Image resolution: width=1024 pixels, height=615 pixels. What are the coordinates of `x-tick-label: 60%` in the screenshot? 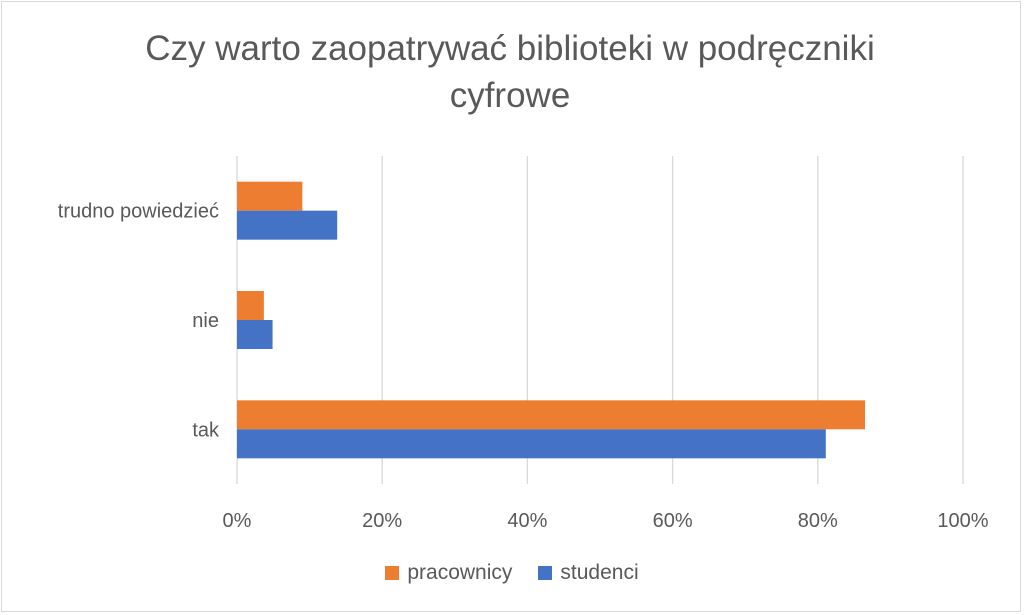 It's located at (673, 521).